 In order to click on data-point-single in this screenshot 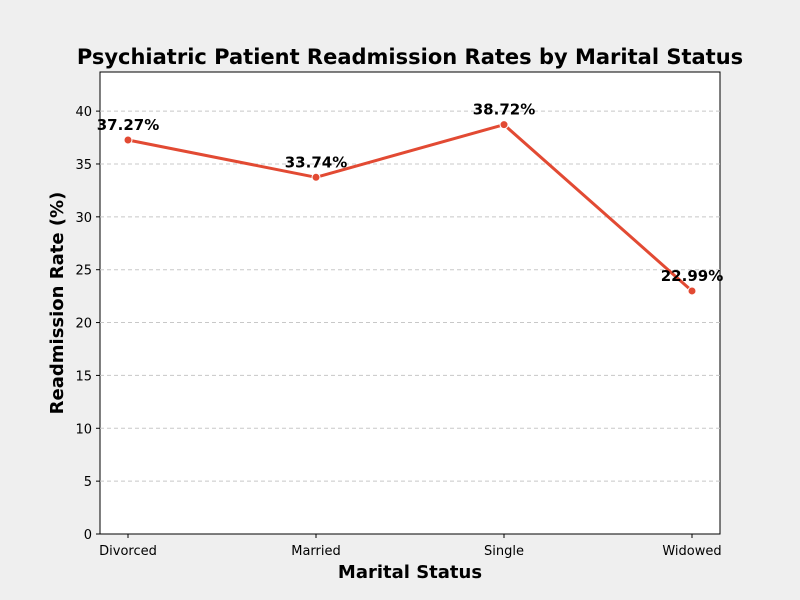, I will do `click(504, 125)`.